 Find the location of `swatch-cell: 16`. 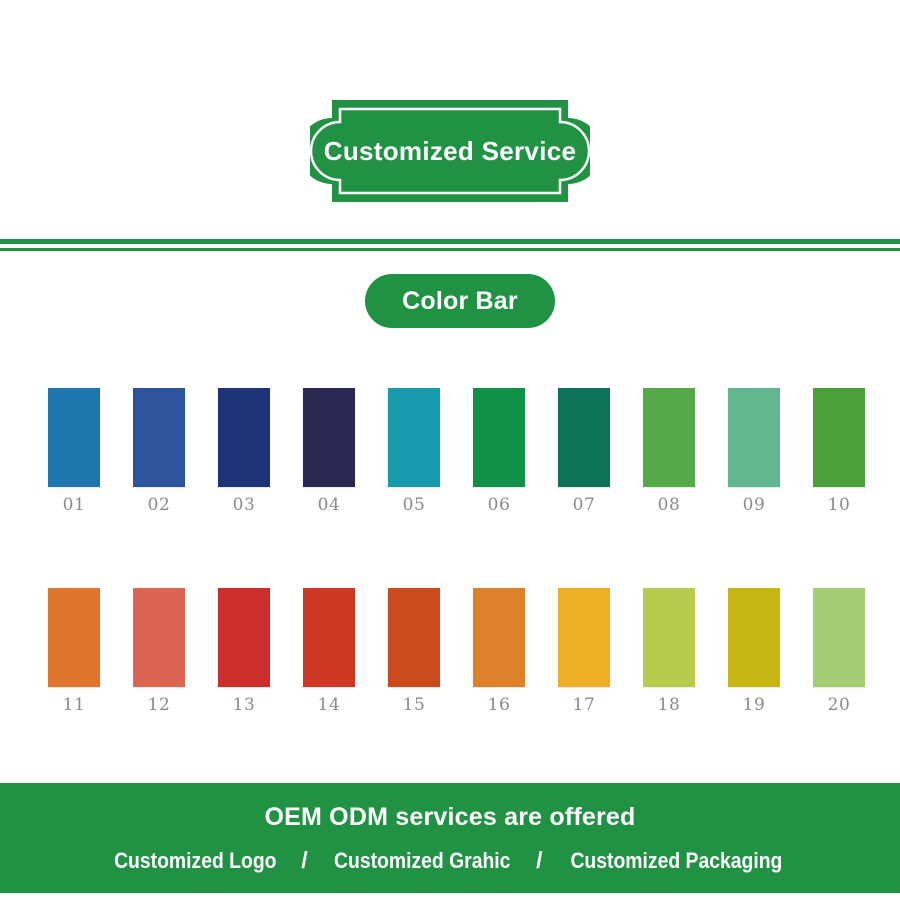

swatch-cell: 16 is located at coordinates (499, 655).